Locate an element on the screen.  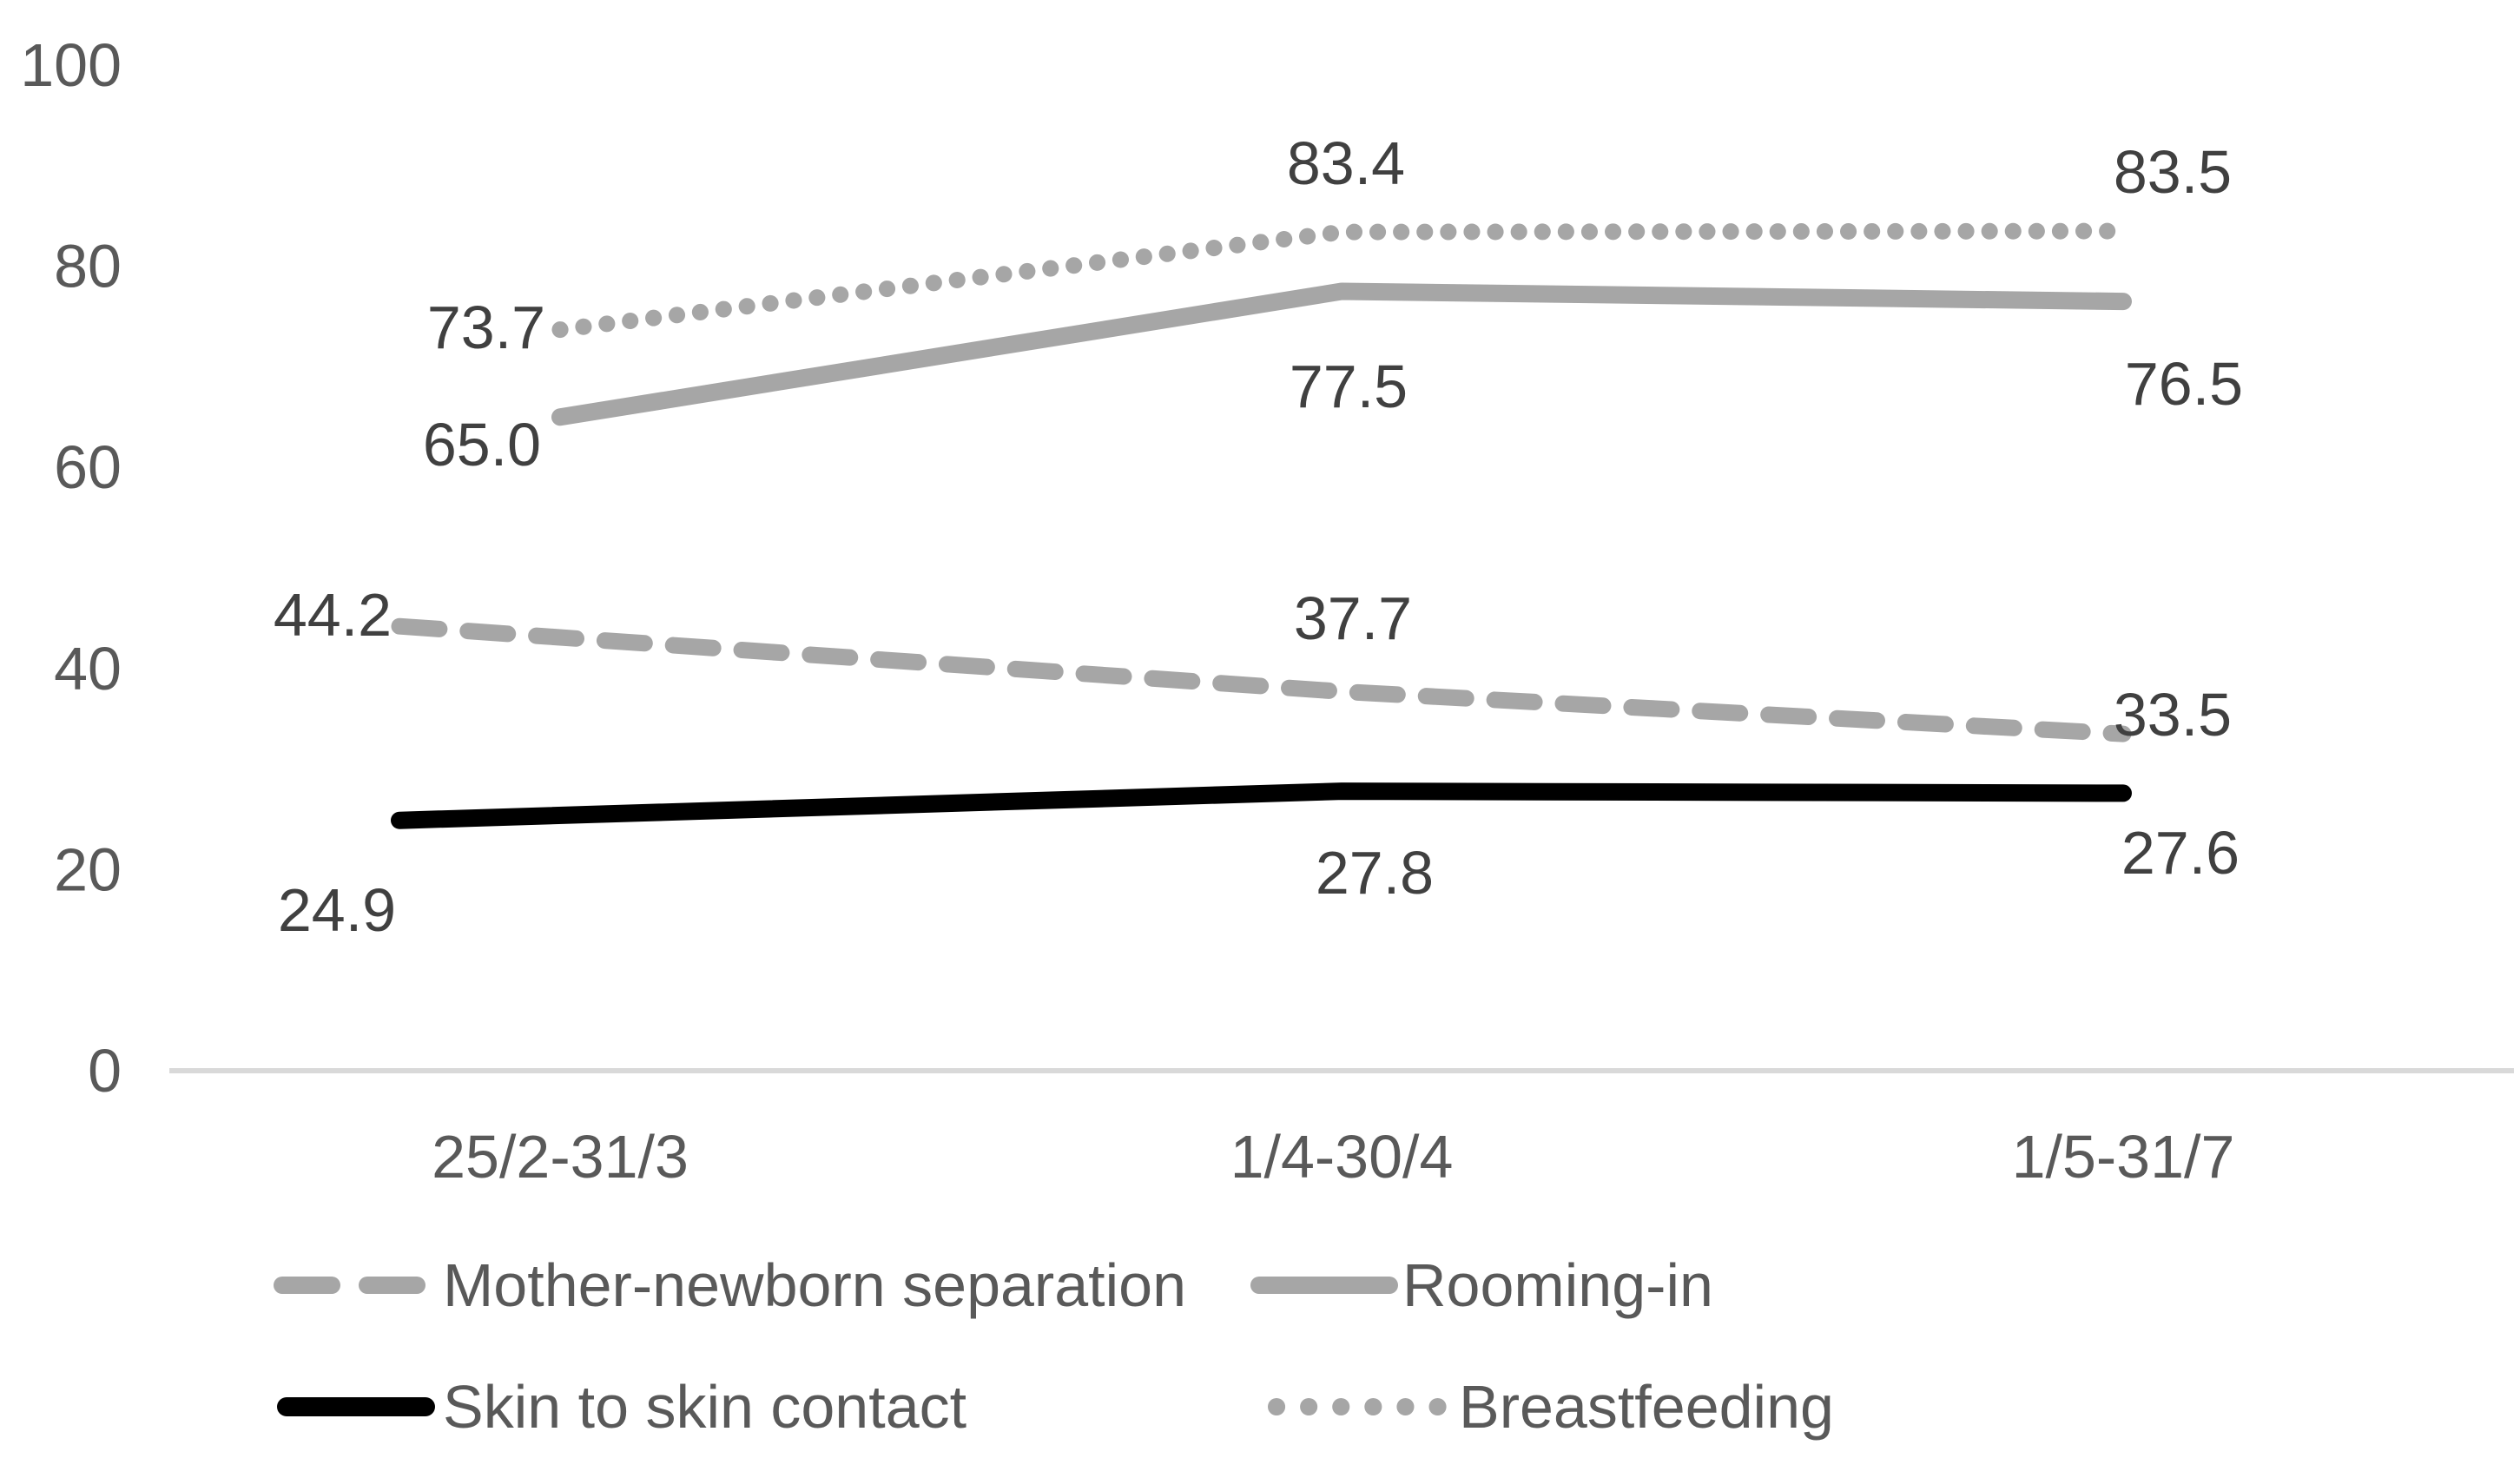
y-axis-tick-label-100: 100 is located at coordinates (71, 65).